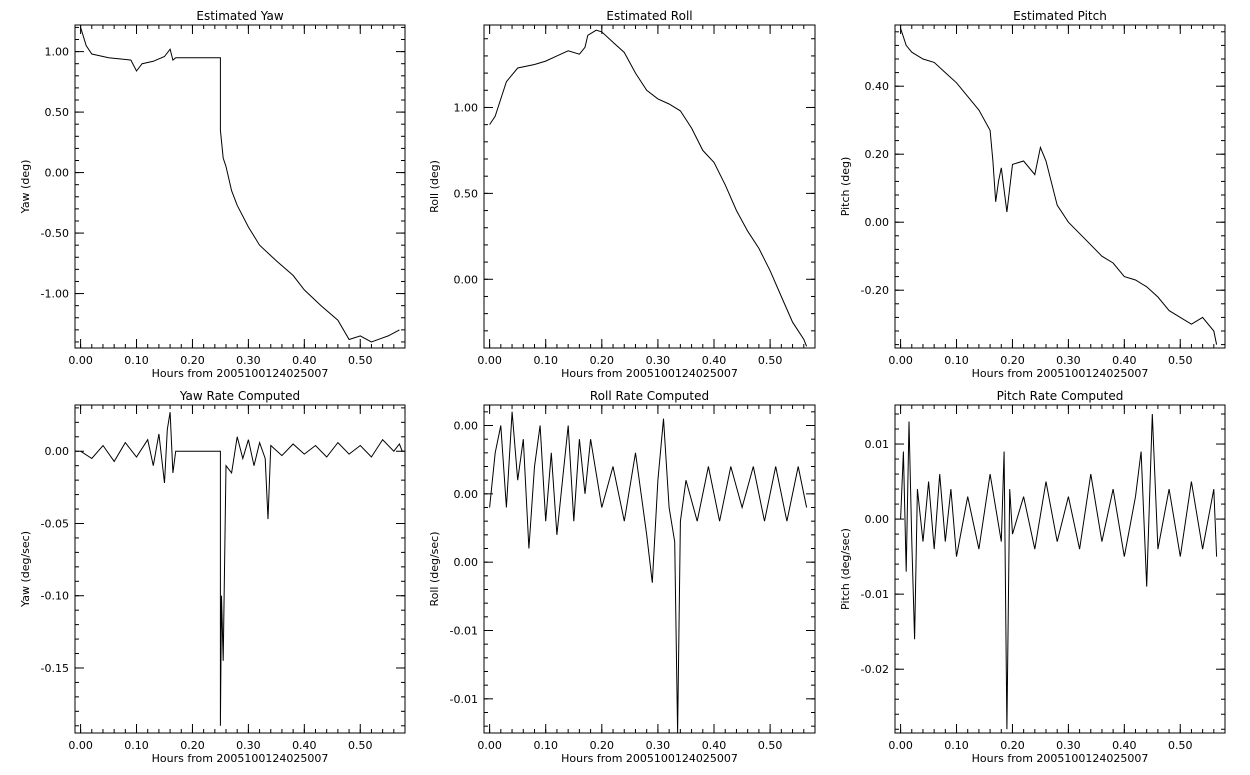 The width and height of the screenshot is (1250, 775). What do you see at coordinates (239, 16) in the screenshot?
I see `chart-title: Estimated Yaw` at bounding box center [239, 16].